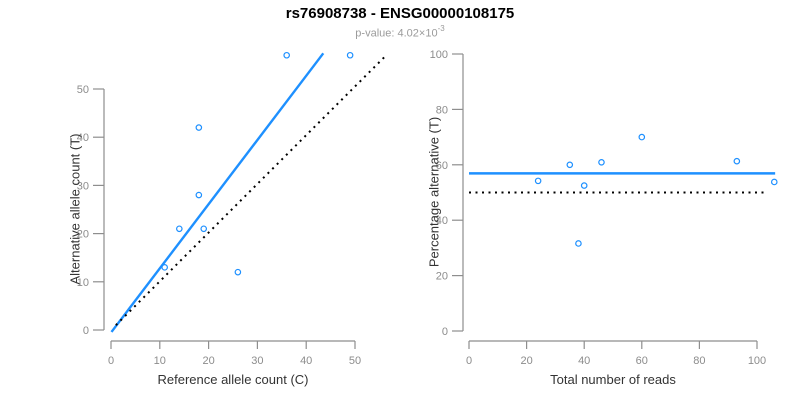 This screenshot has height=400, width=800. What do you see at coordinates (233, 379) in the screenshot?
I see `x-axis-label-left: Reference allele count (C)` at bounding box center [233, 379].